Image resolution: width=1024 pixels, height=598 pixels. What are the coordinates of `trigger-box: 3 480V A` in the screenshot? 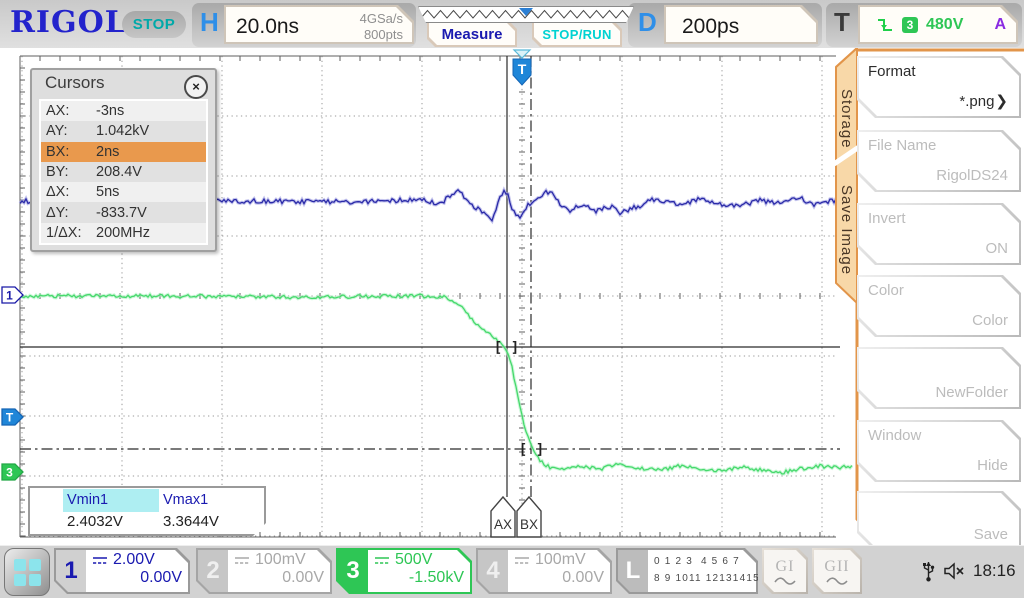 It's located at (938, 24).